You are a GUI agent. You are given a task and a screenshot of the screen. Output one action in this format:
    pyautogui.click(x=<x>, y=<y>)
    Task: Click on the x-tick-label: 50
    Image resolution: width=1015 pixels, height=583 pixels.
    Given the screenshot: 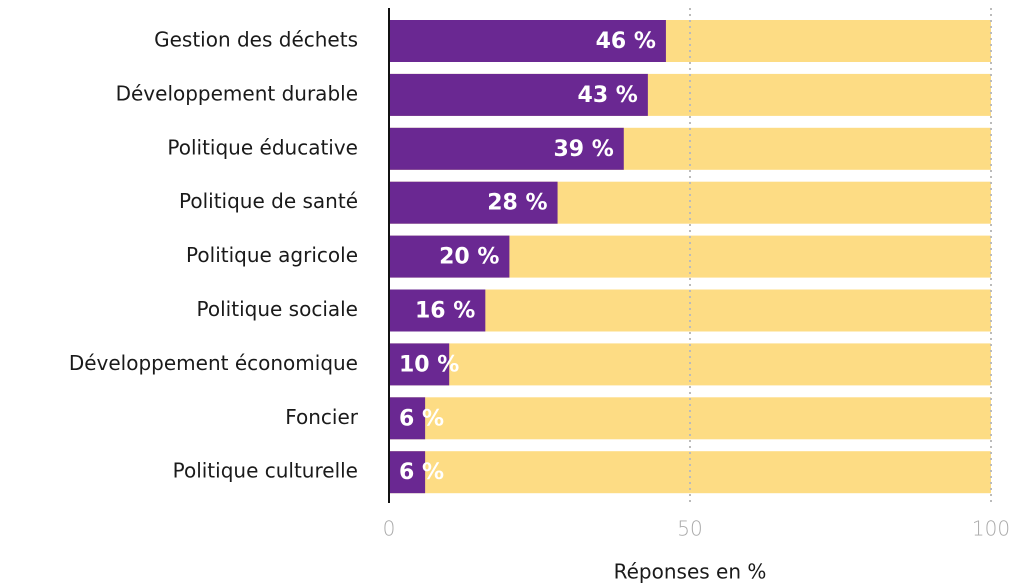 What is the action you would take?
    pyautogui.click(x=689, y=529)
    